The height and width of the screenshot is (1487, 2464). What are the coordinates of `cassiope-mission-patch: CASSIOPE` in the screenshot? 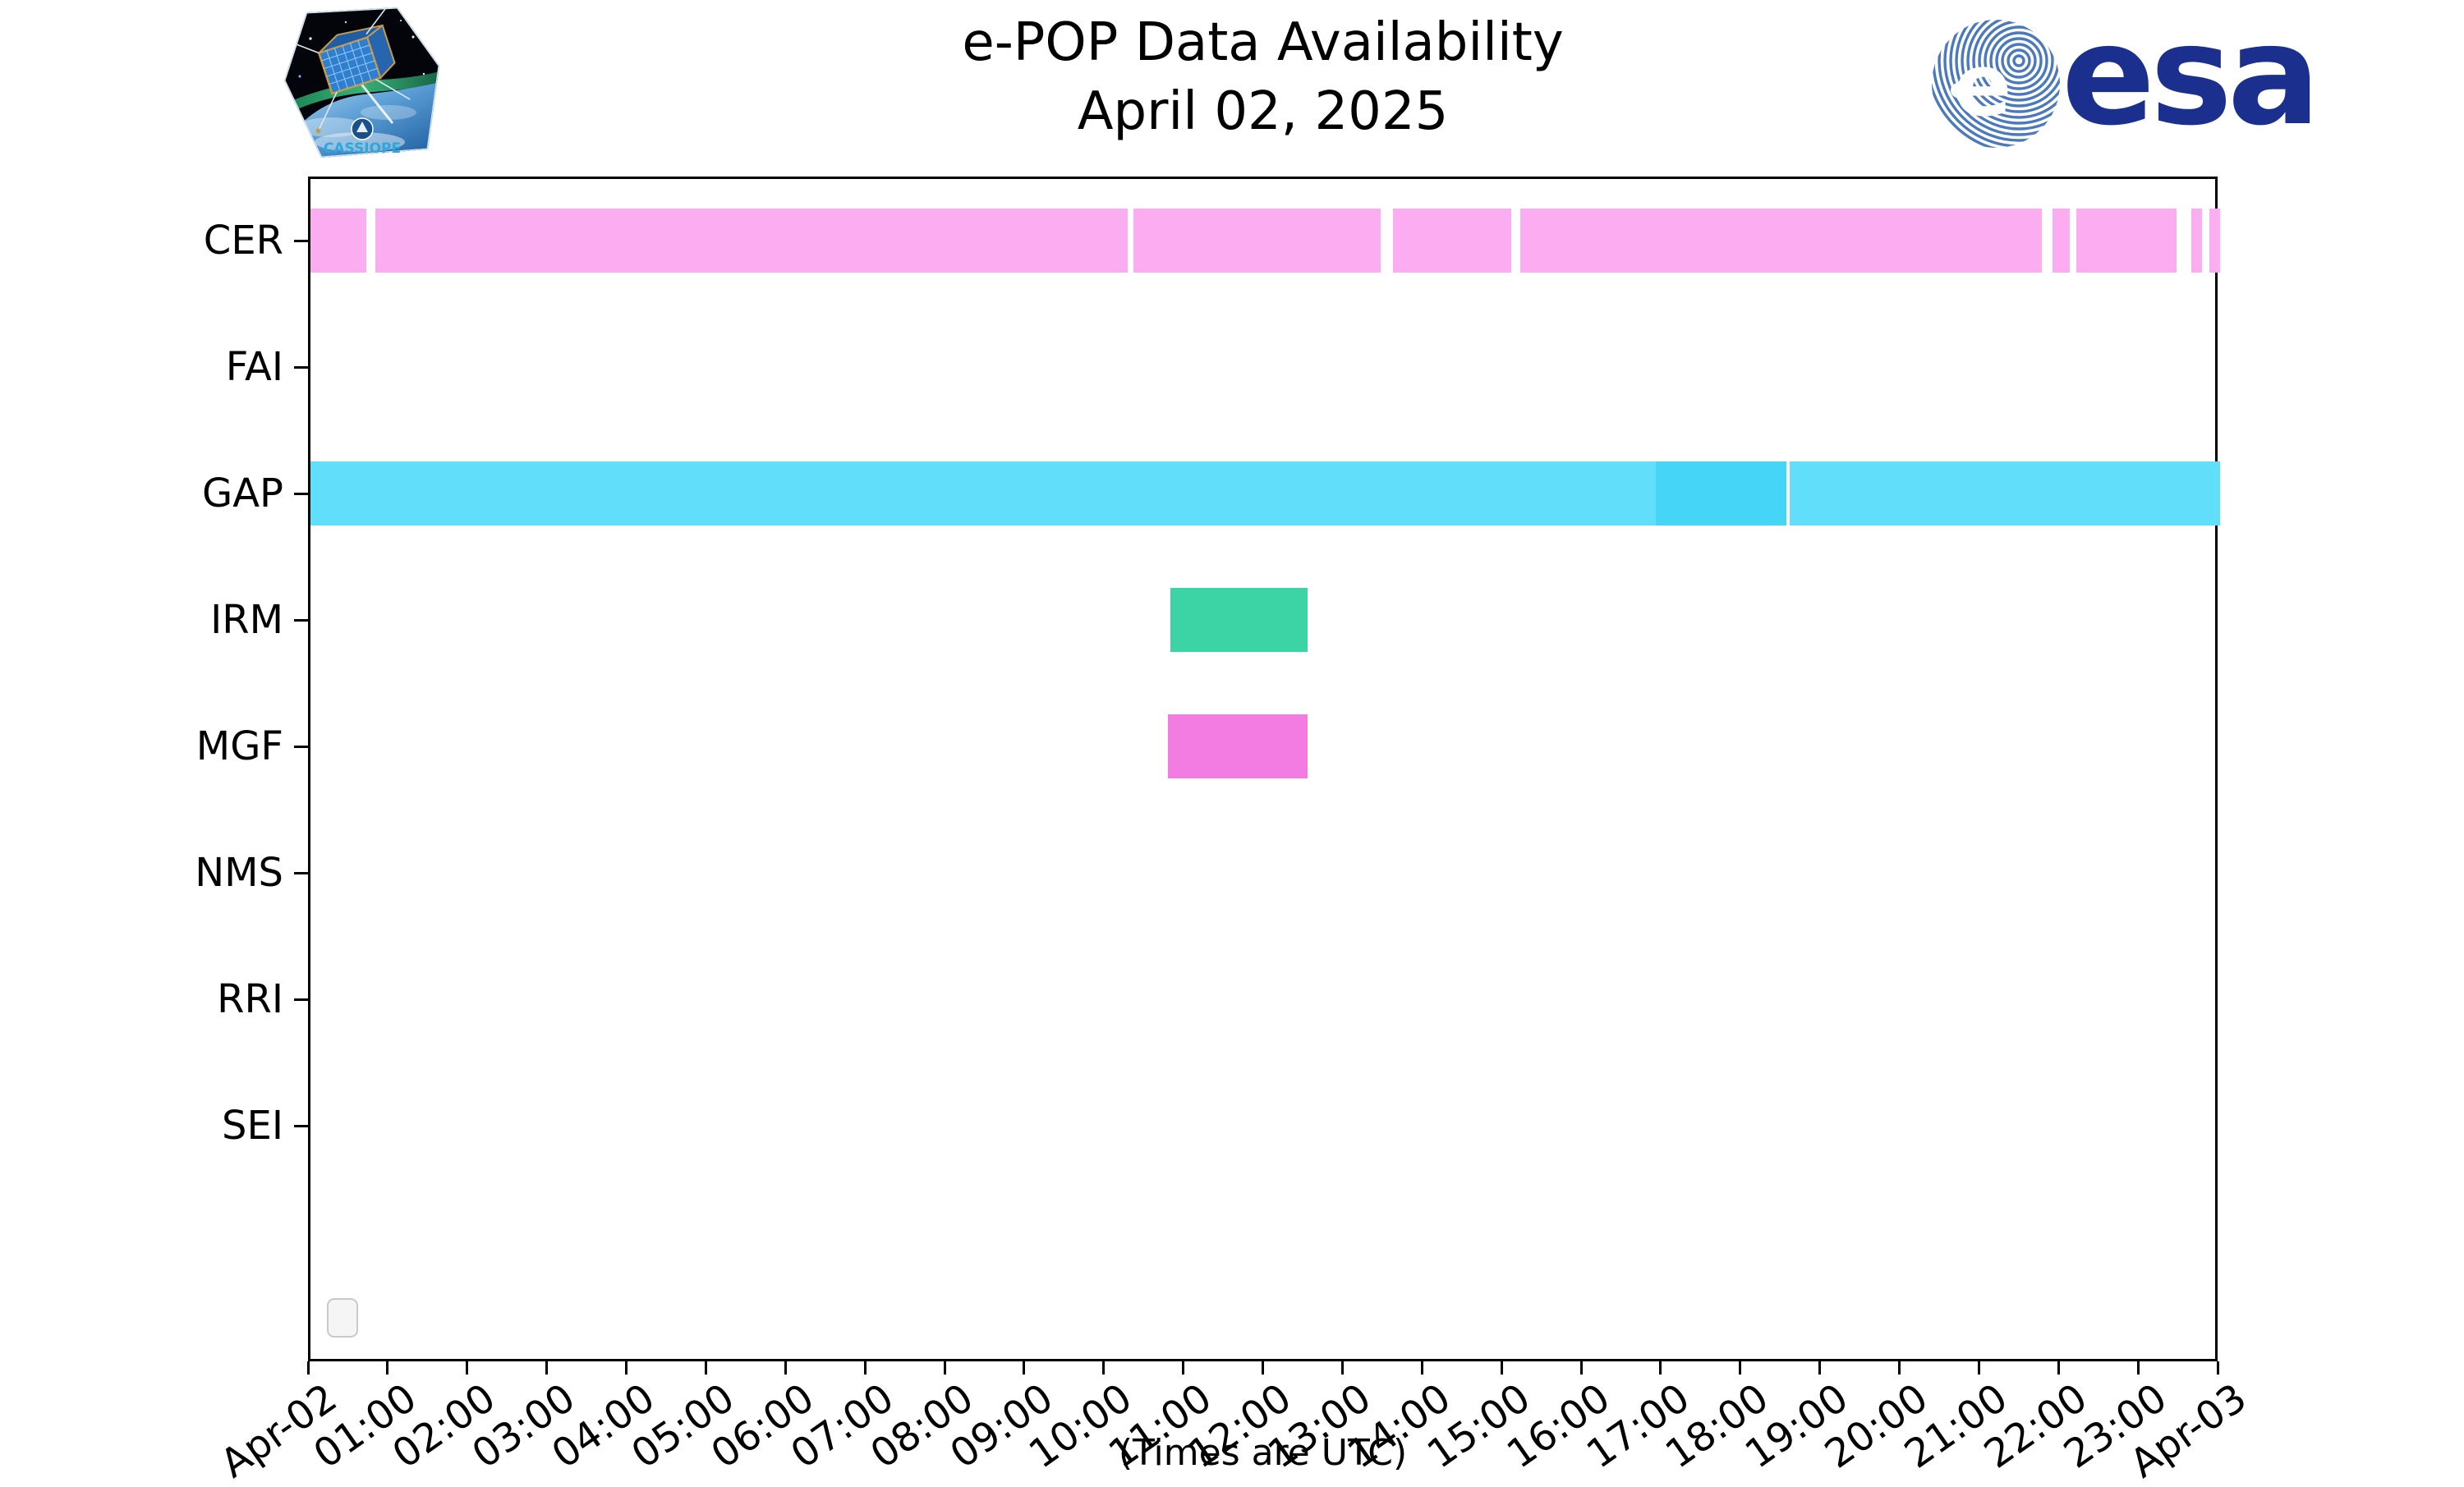 It's located at (362, 82).